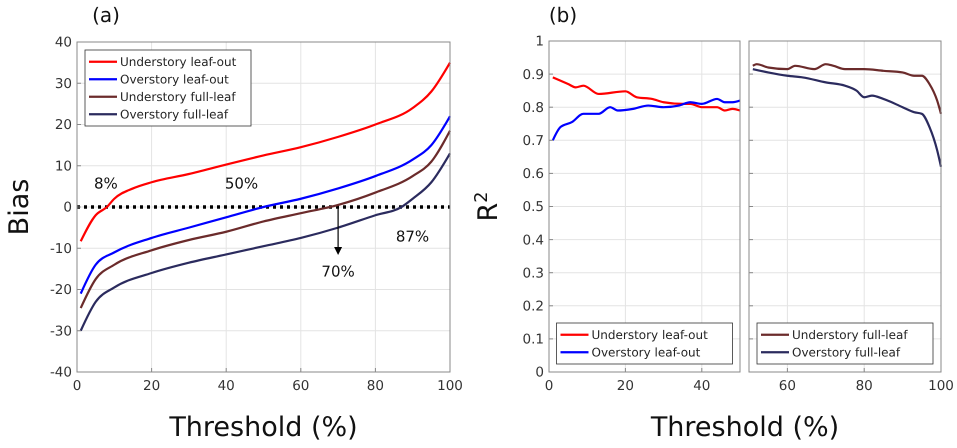 The width and height of the screenshot is (957, 448). What do you see at coordinates (63, 42) in the screenshot?
I see `y-tick-label: 40` at bounding box center [63, 42].